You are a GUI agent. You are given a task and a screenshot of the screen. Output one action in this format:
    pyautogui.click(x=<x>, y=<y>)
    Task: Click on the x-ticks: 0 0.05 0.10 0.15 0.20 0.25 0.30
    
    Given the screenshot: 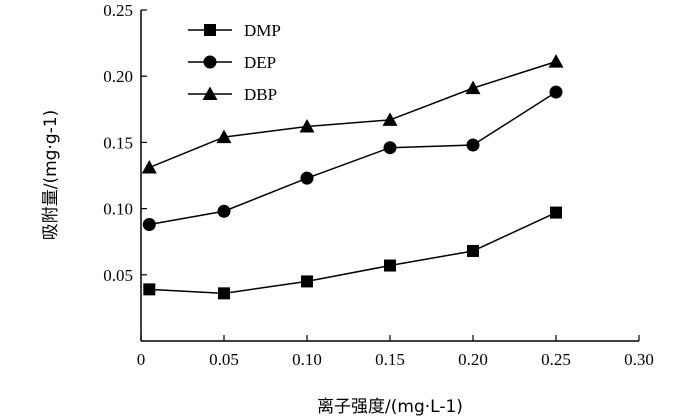 What is the action you would take?
    pyautogui.click(x=395, y=352)
    